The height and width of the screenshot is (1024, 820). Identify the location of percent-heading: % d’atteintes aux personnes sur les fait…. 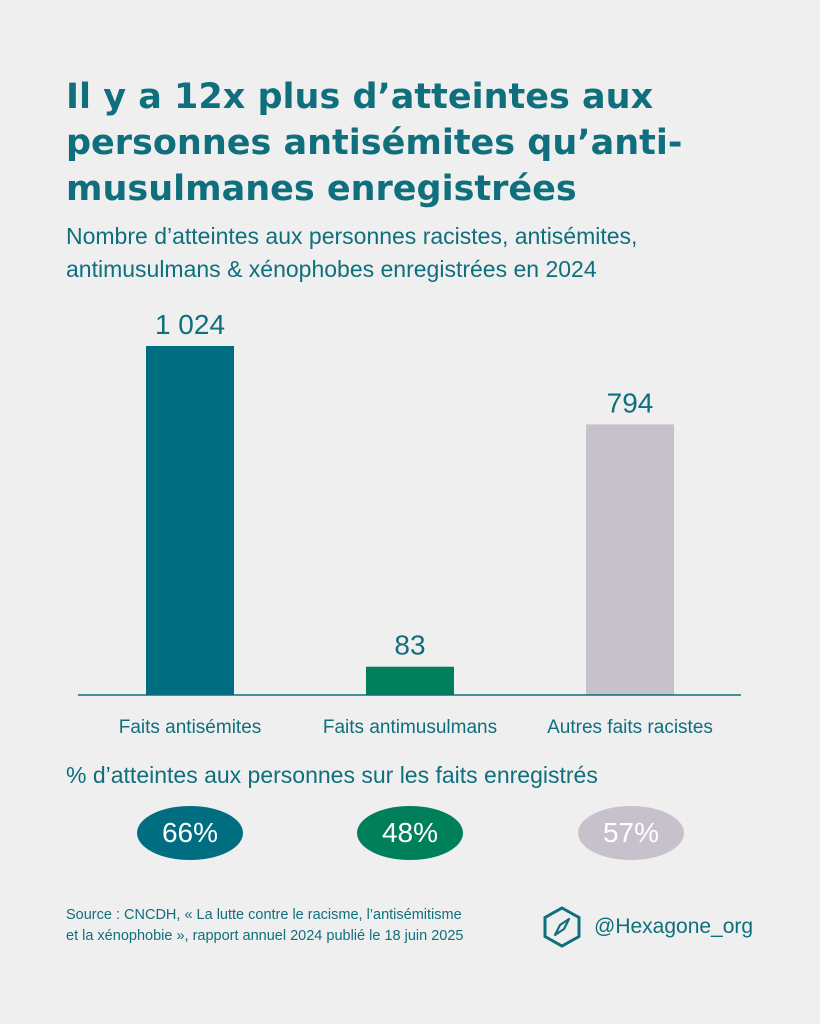
(332, 775).